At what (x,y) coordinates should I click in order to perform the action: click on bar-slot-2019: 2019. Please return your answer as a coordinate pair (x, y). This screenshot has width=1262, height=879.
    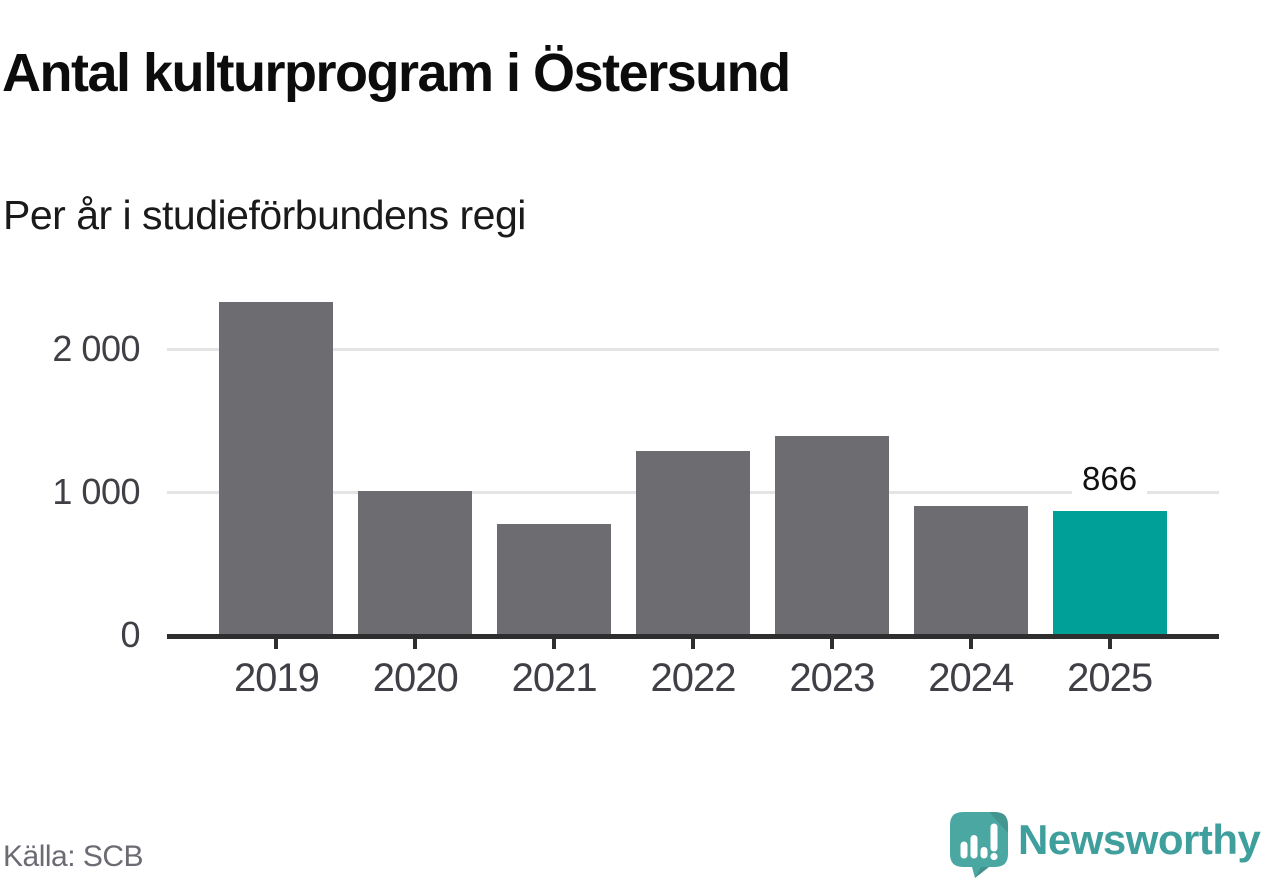
    Looking at the image, I should click on (276, 479).